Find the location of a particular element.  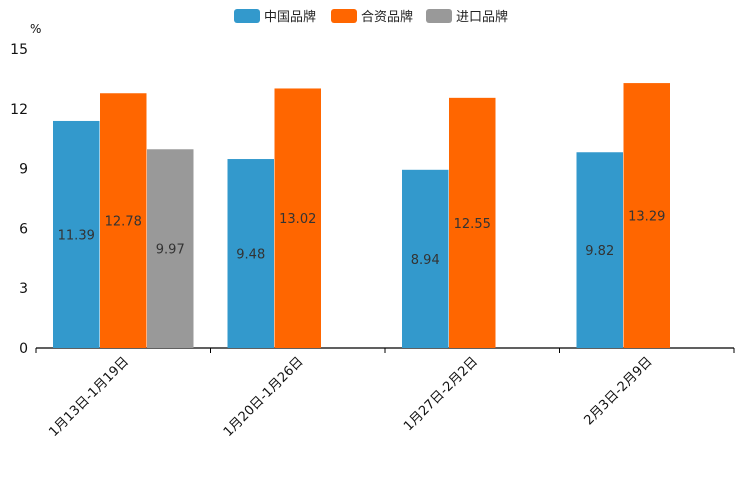

legend-label: 进口品牌 is located at coordinates (482, 17).